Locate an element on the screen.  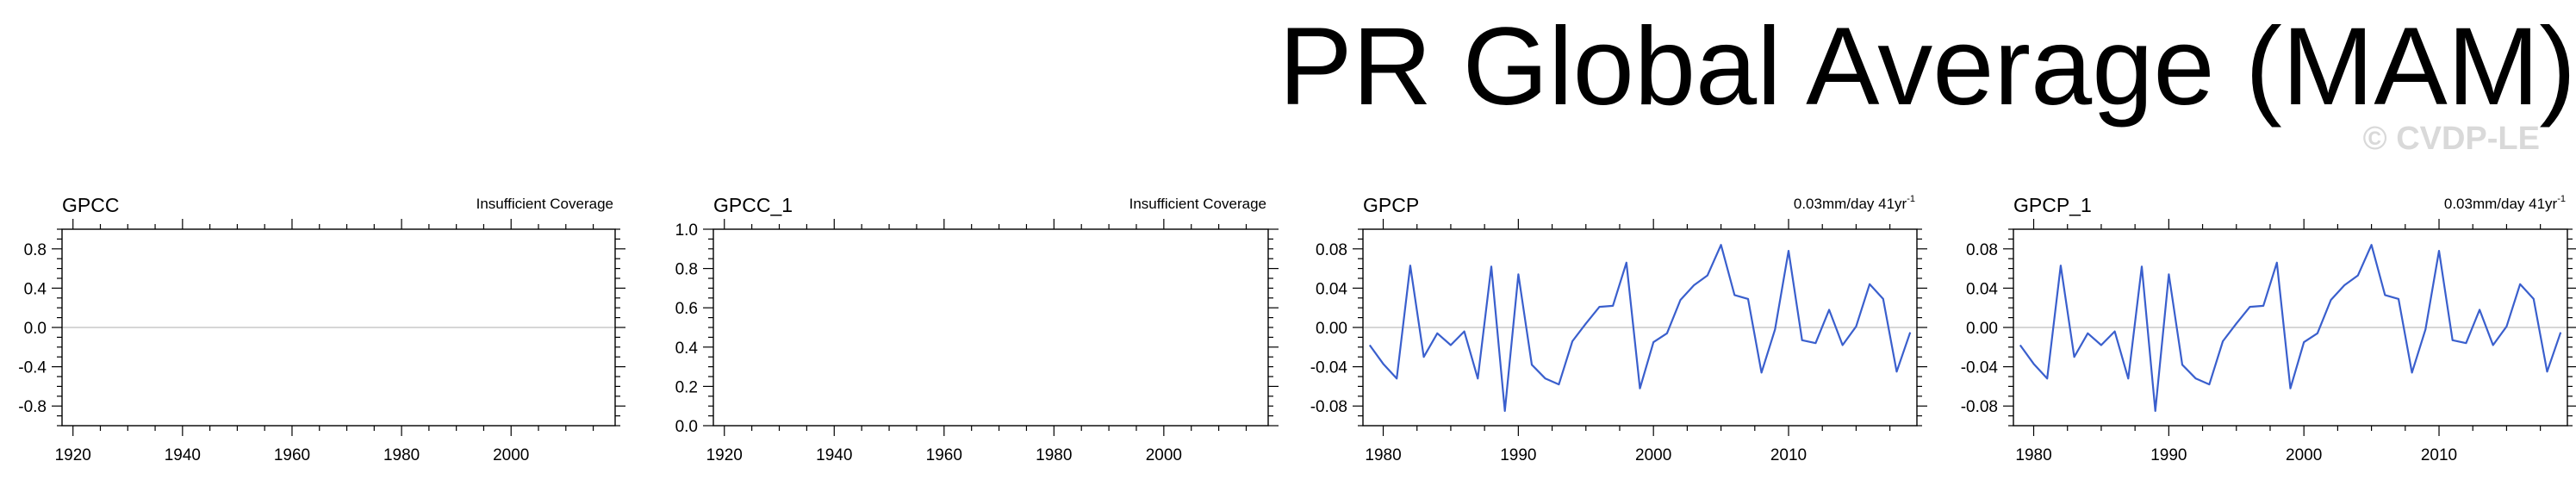
chart-title: GPCP is located at coordinates (1391, 205).